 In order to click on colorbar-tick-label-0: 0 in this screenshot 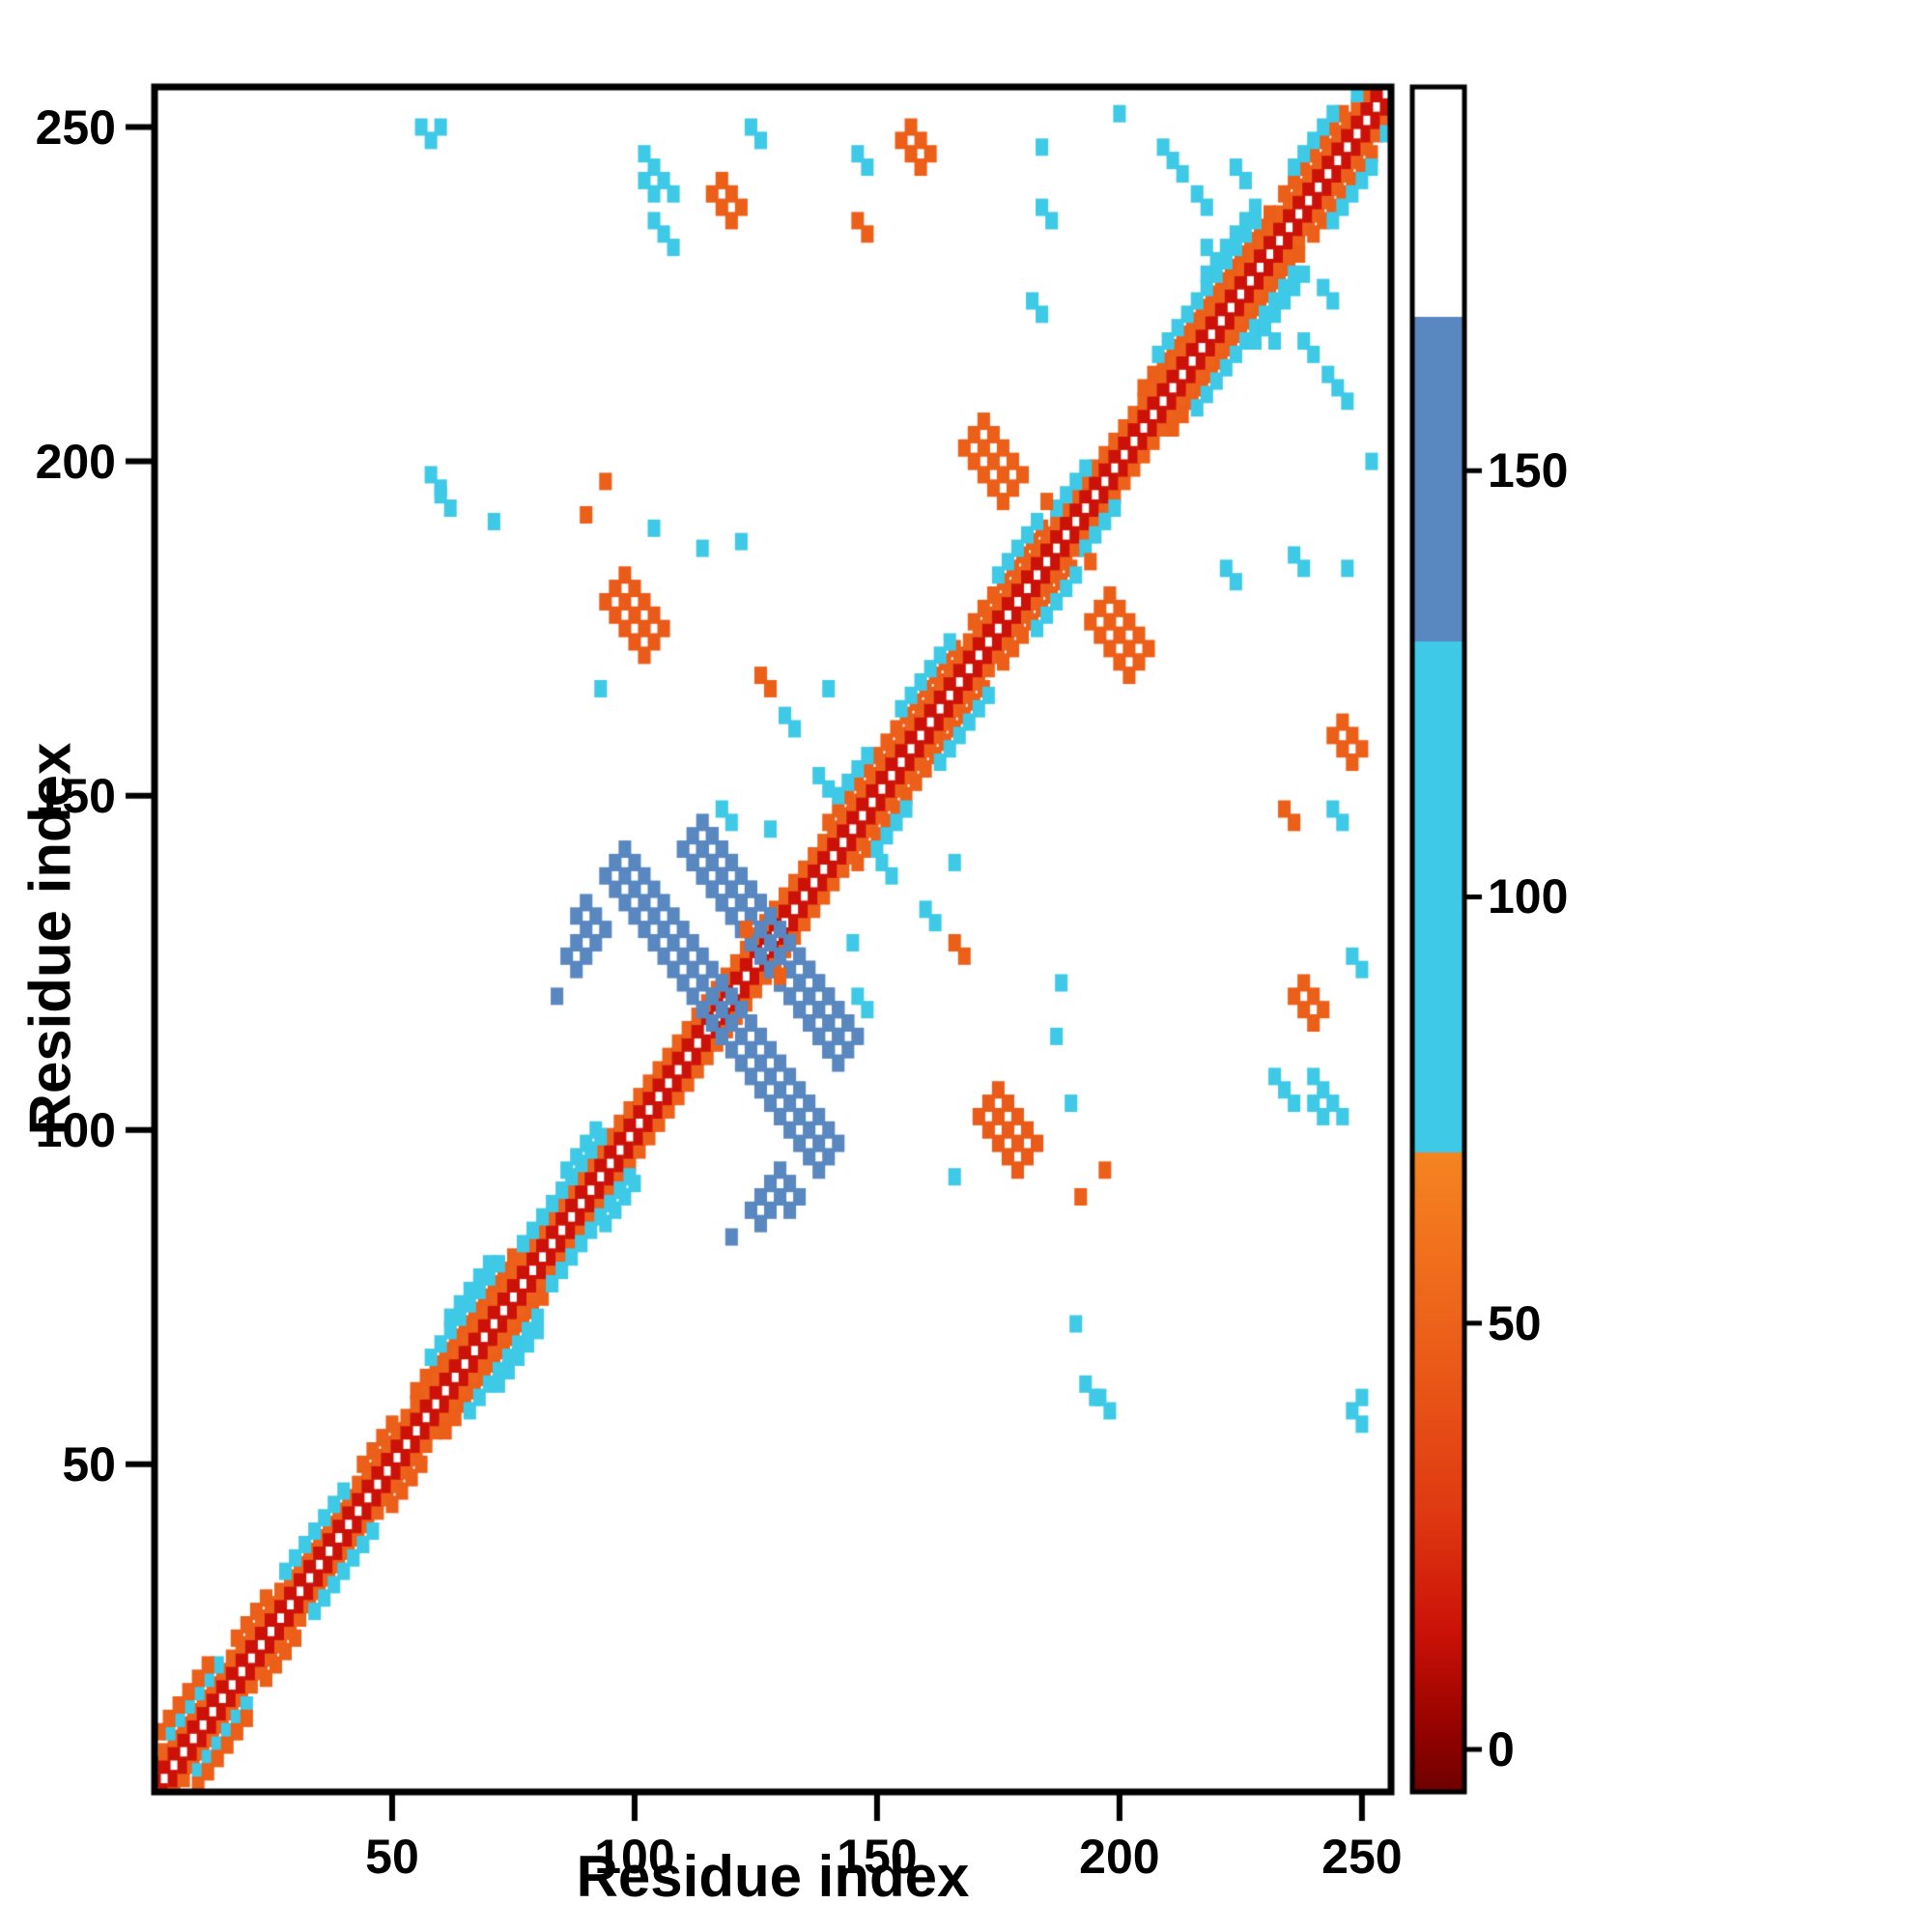, I will do `click(1501, 1748)`.